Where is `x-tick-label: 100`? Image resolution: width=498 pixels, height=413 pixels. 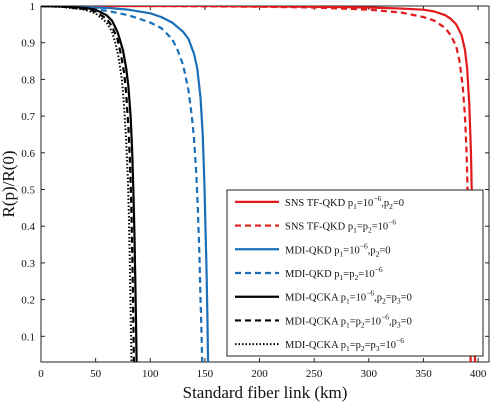 x-tick-label: 100 is located at coordinates (150, 374).